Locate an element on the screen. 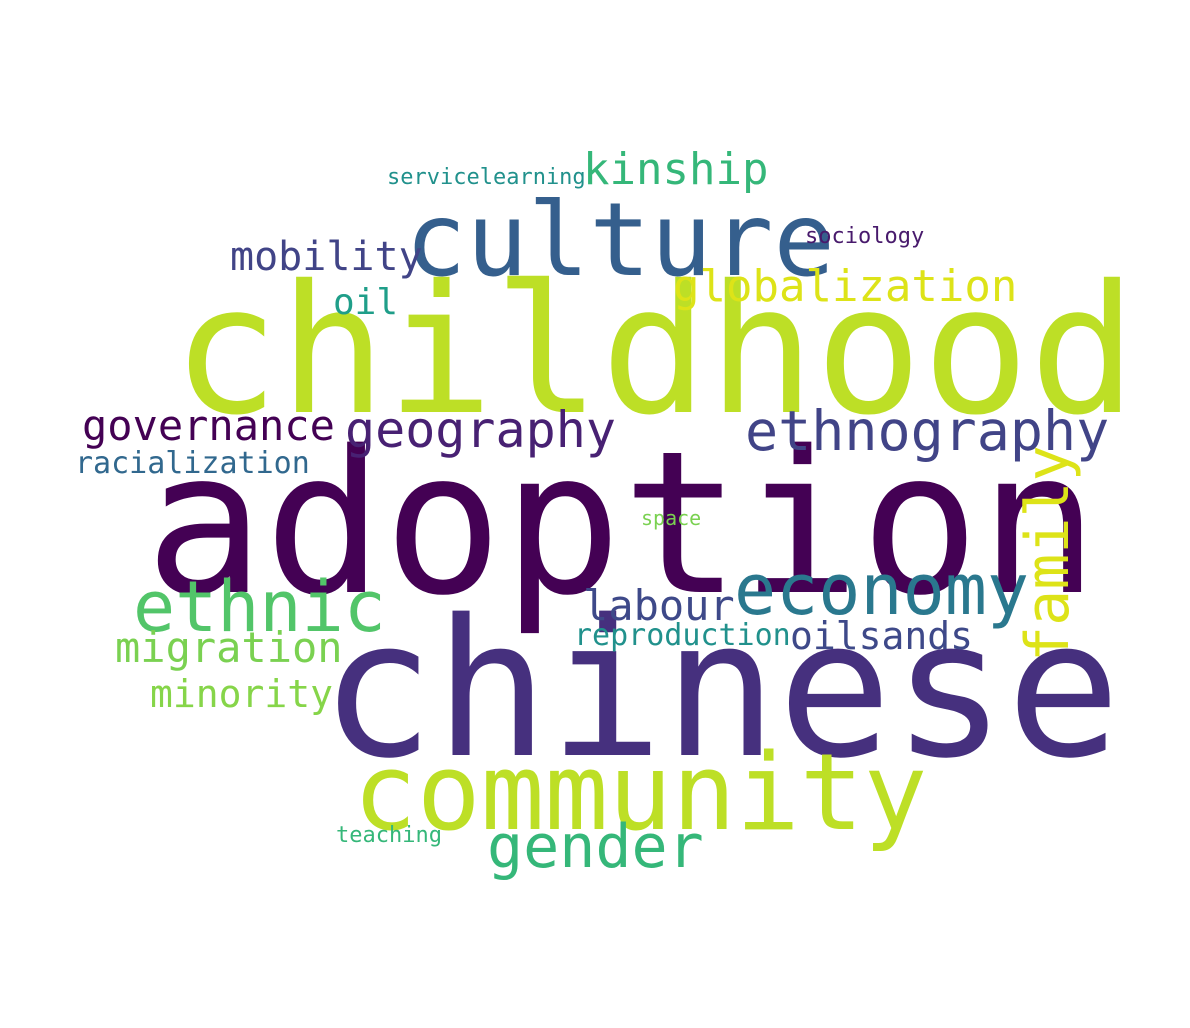  word-reproduction: reproduction is located at coordinates (682, 635).